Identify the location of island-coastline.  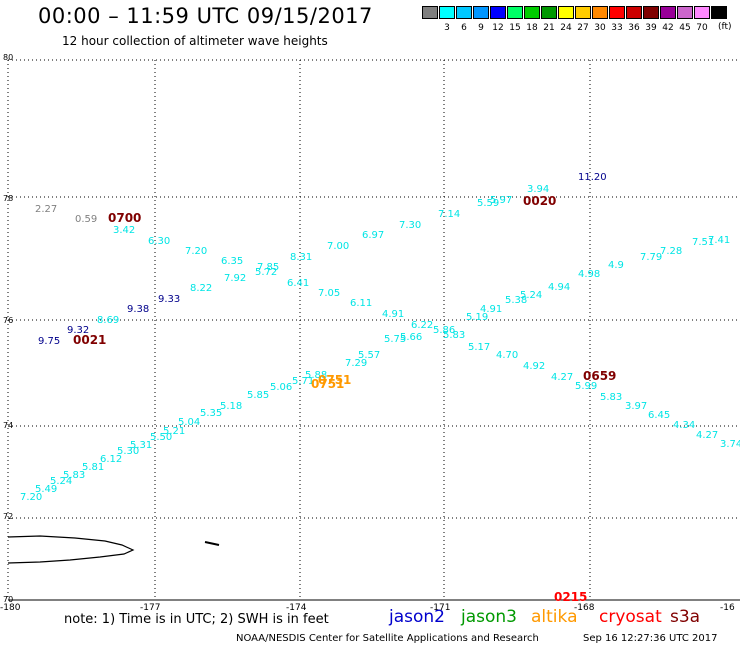
(71, 549).